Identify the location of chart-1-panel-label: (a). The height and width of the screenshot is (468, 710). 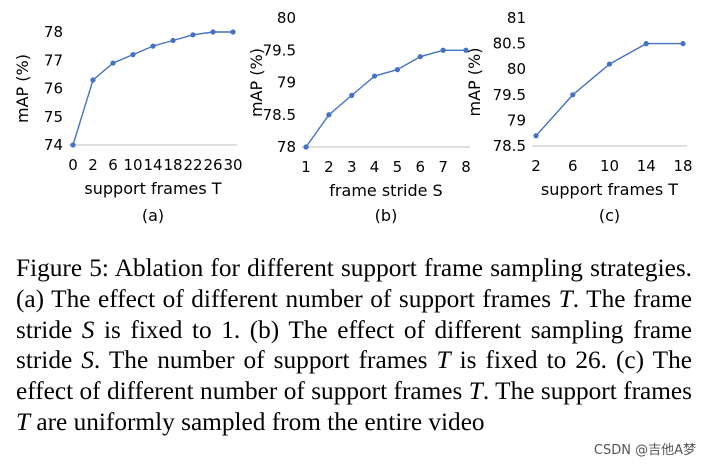
(153, 215).